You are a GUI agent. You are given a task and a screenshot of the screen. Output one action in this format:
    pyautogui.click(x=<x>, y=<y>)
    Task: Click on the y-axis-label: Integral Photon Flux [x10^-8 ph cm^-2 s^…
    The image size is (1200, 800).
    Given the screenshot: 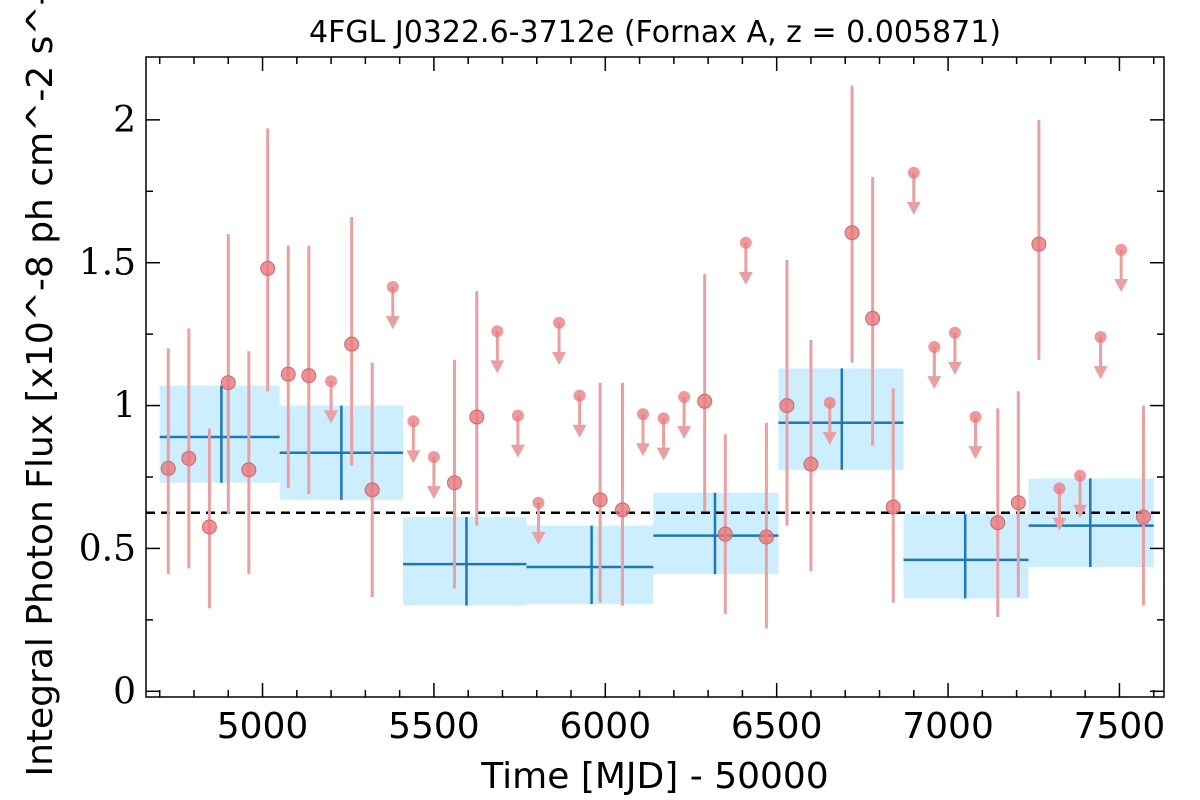 What is the action you would take?
    pyautogui.click(x=40, y=388)
    